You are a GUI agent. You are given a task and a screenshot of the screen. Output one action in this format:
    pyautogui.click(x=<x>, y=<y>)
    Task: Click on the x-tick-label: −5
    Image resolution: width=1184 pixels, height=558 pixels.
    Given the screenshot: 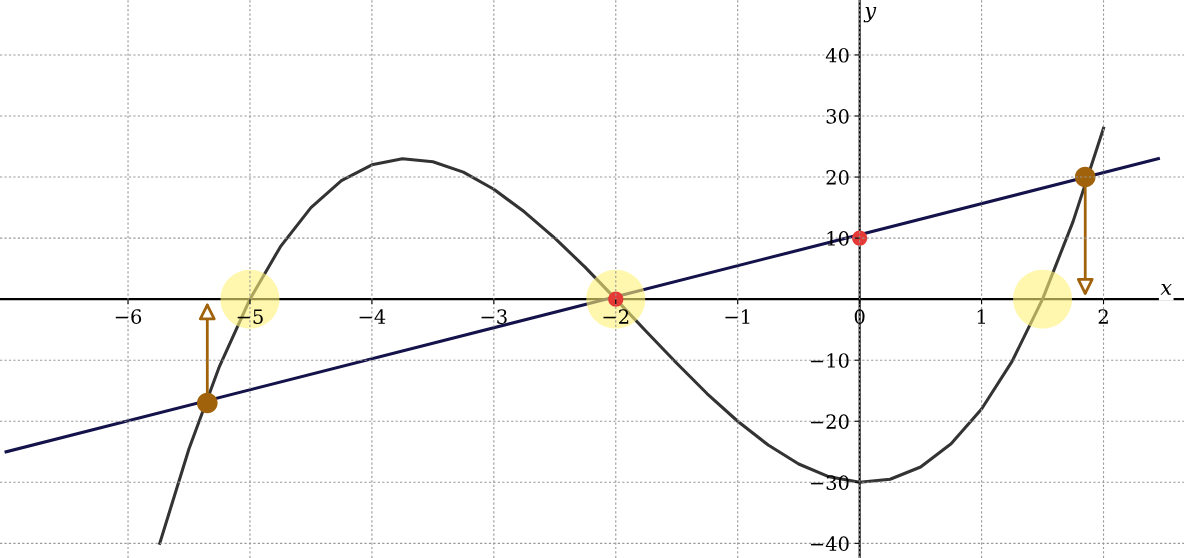 What is the action you would take?
    pyautogui.click(x=250, y=316)
    